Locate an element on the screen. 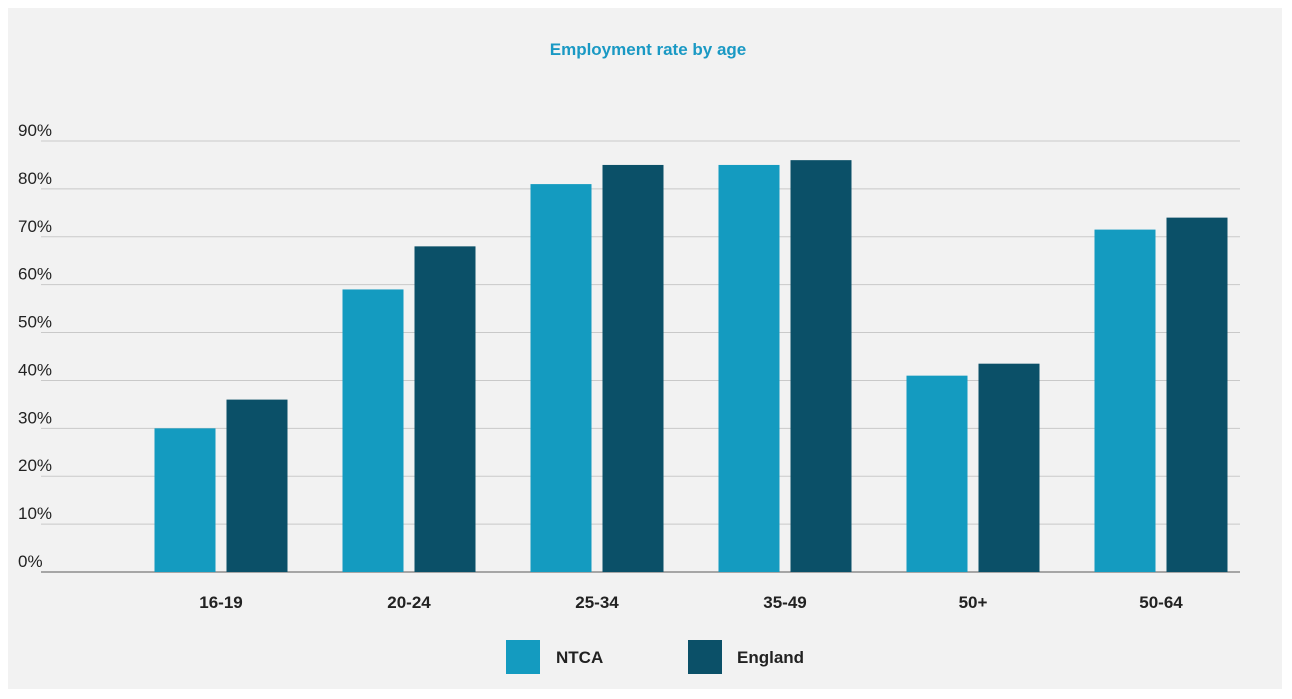 The image size is (1292, 699). x-tick-label: 50-64 is located at coordinates (1161, 602).